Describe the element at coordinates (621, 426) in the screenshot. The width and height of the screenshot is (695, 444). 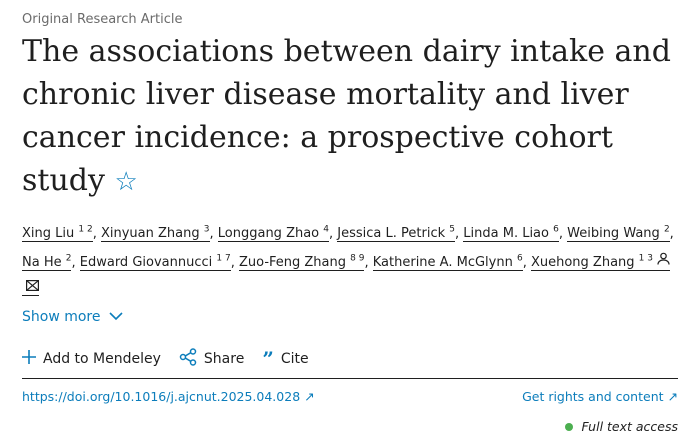
I see `access-status: Full text access` at that location.